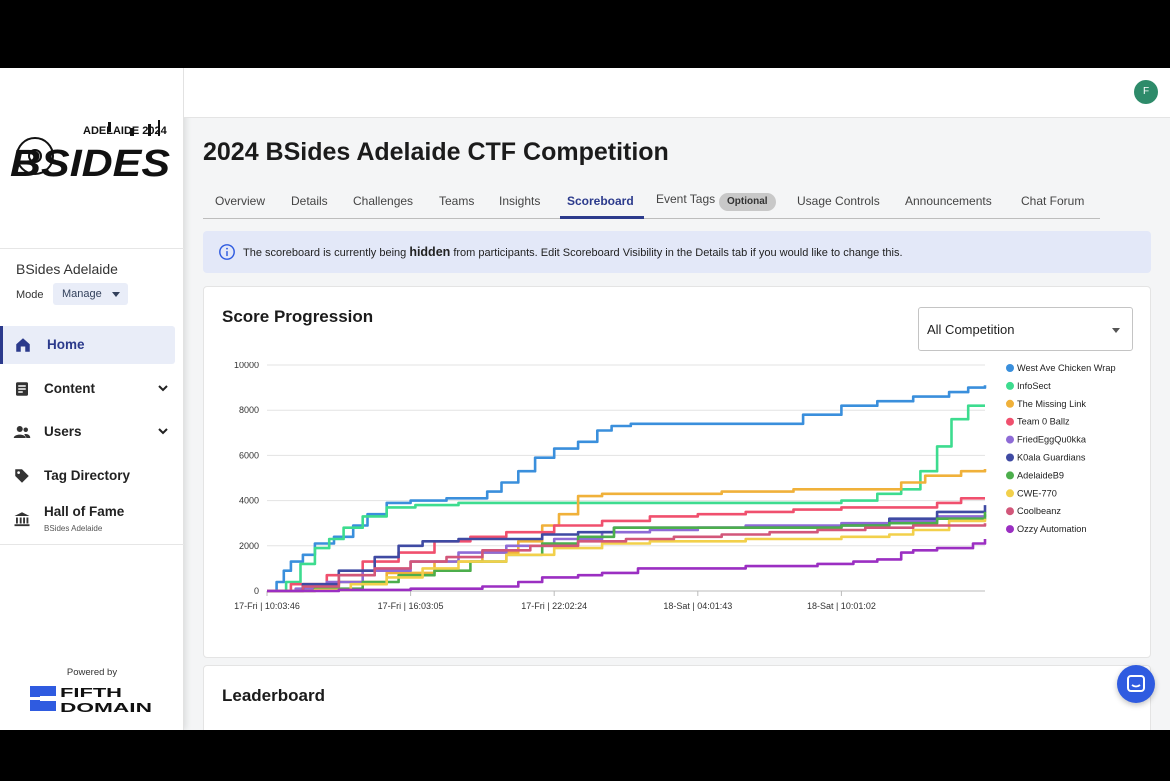  I want to click on mode-select: Manage, so click(90, 294).